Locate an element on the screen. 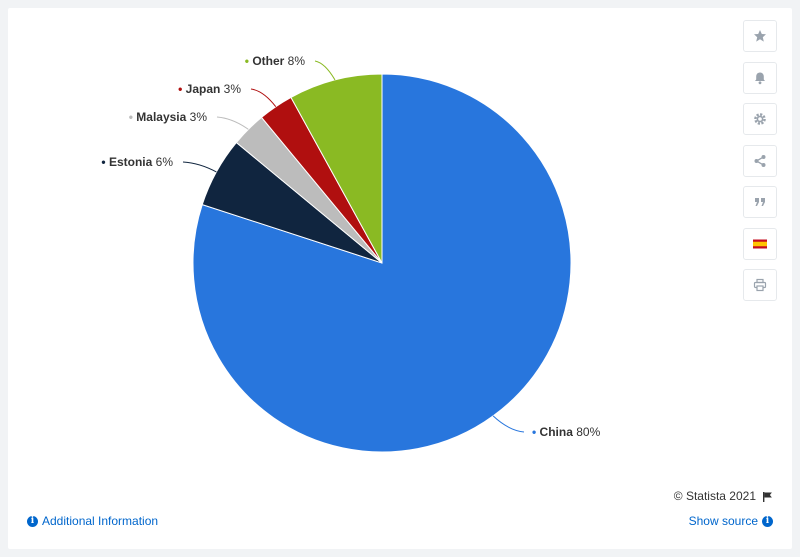  additional-information-label: Additional Information is located at coordinates (100, 521).